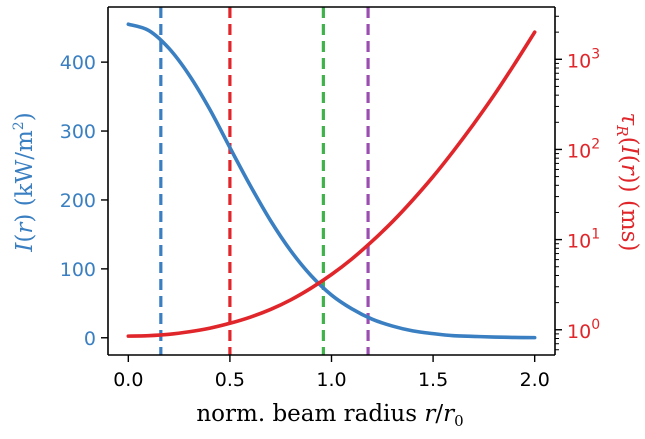 The image size is (645, 439). What do you see at coordinates (78, 201) in the screenshot?
I see `y-left-tick-label: 200` at bounding box center [78, 201].